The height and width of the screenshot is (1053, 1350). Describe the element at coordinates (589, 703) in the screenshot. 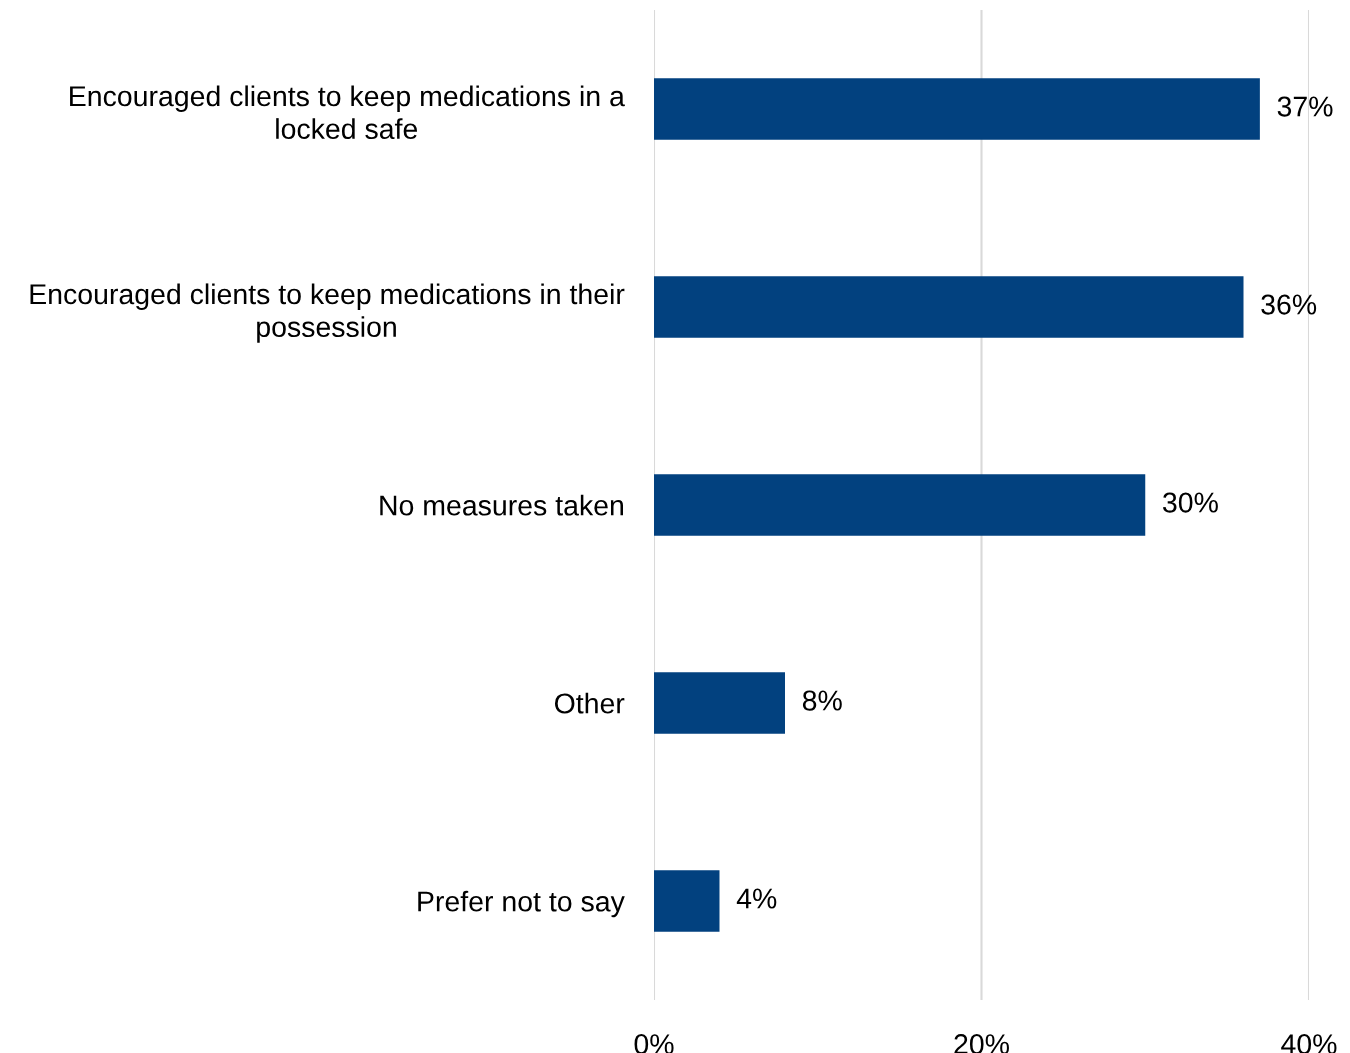

I see `y-tick-label: Other` at that location.